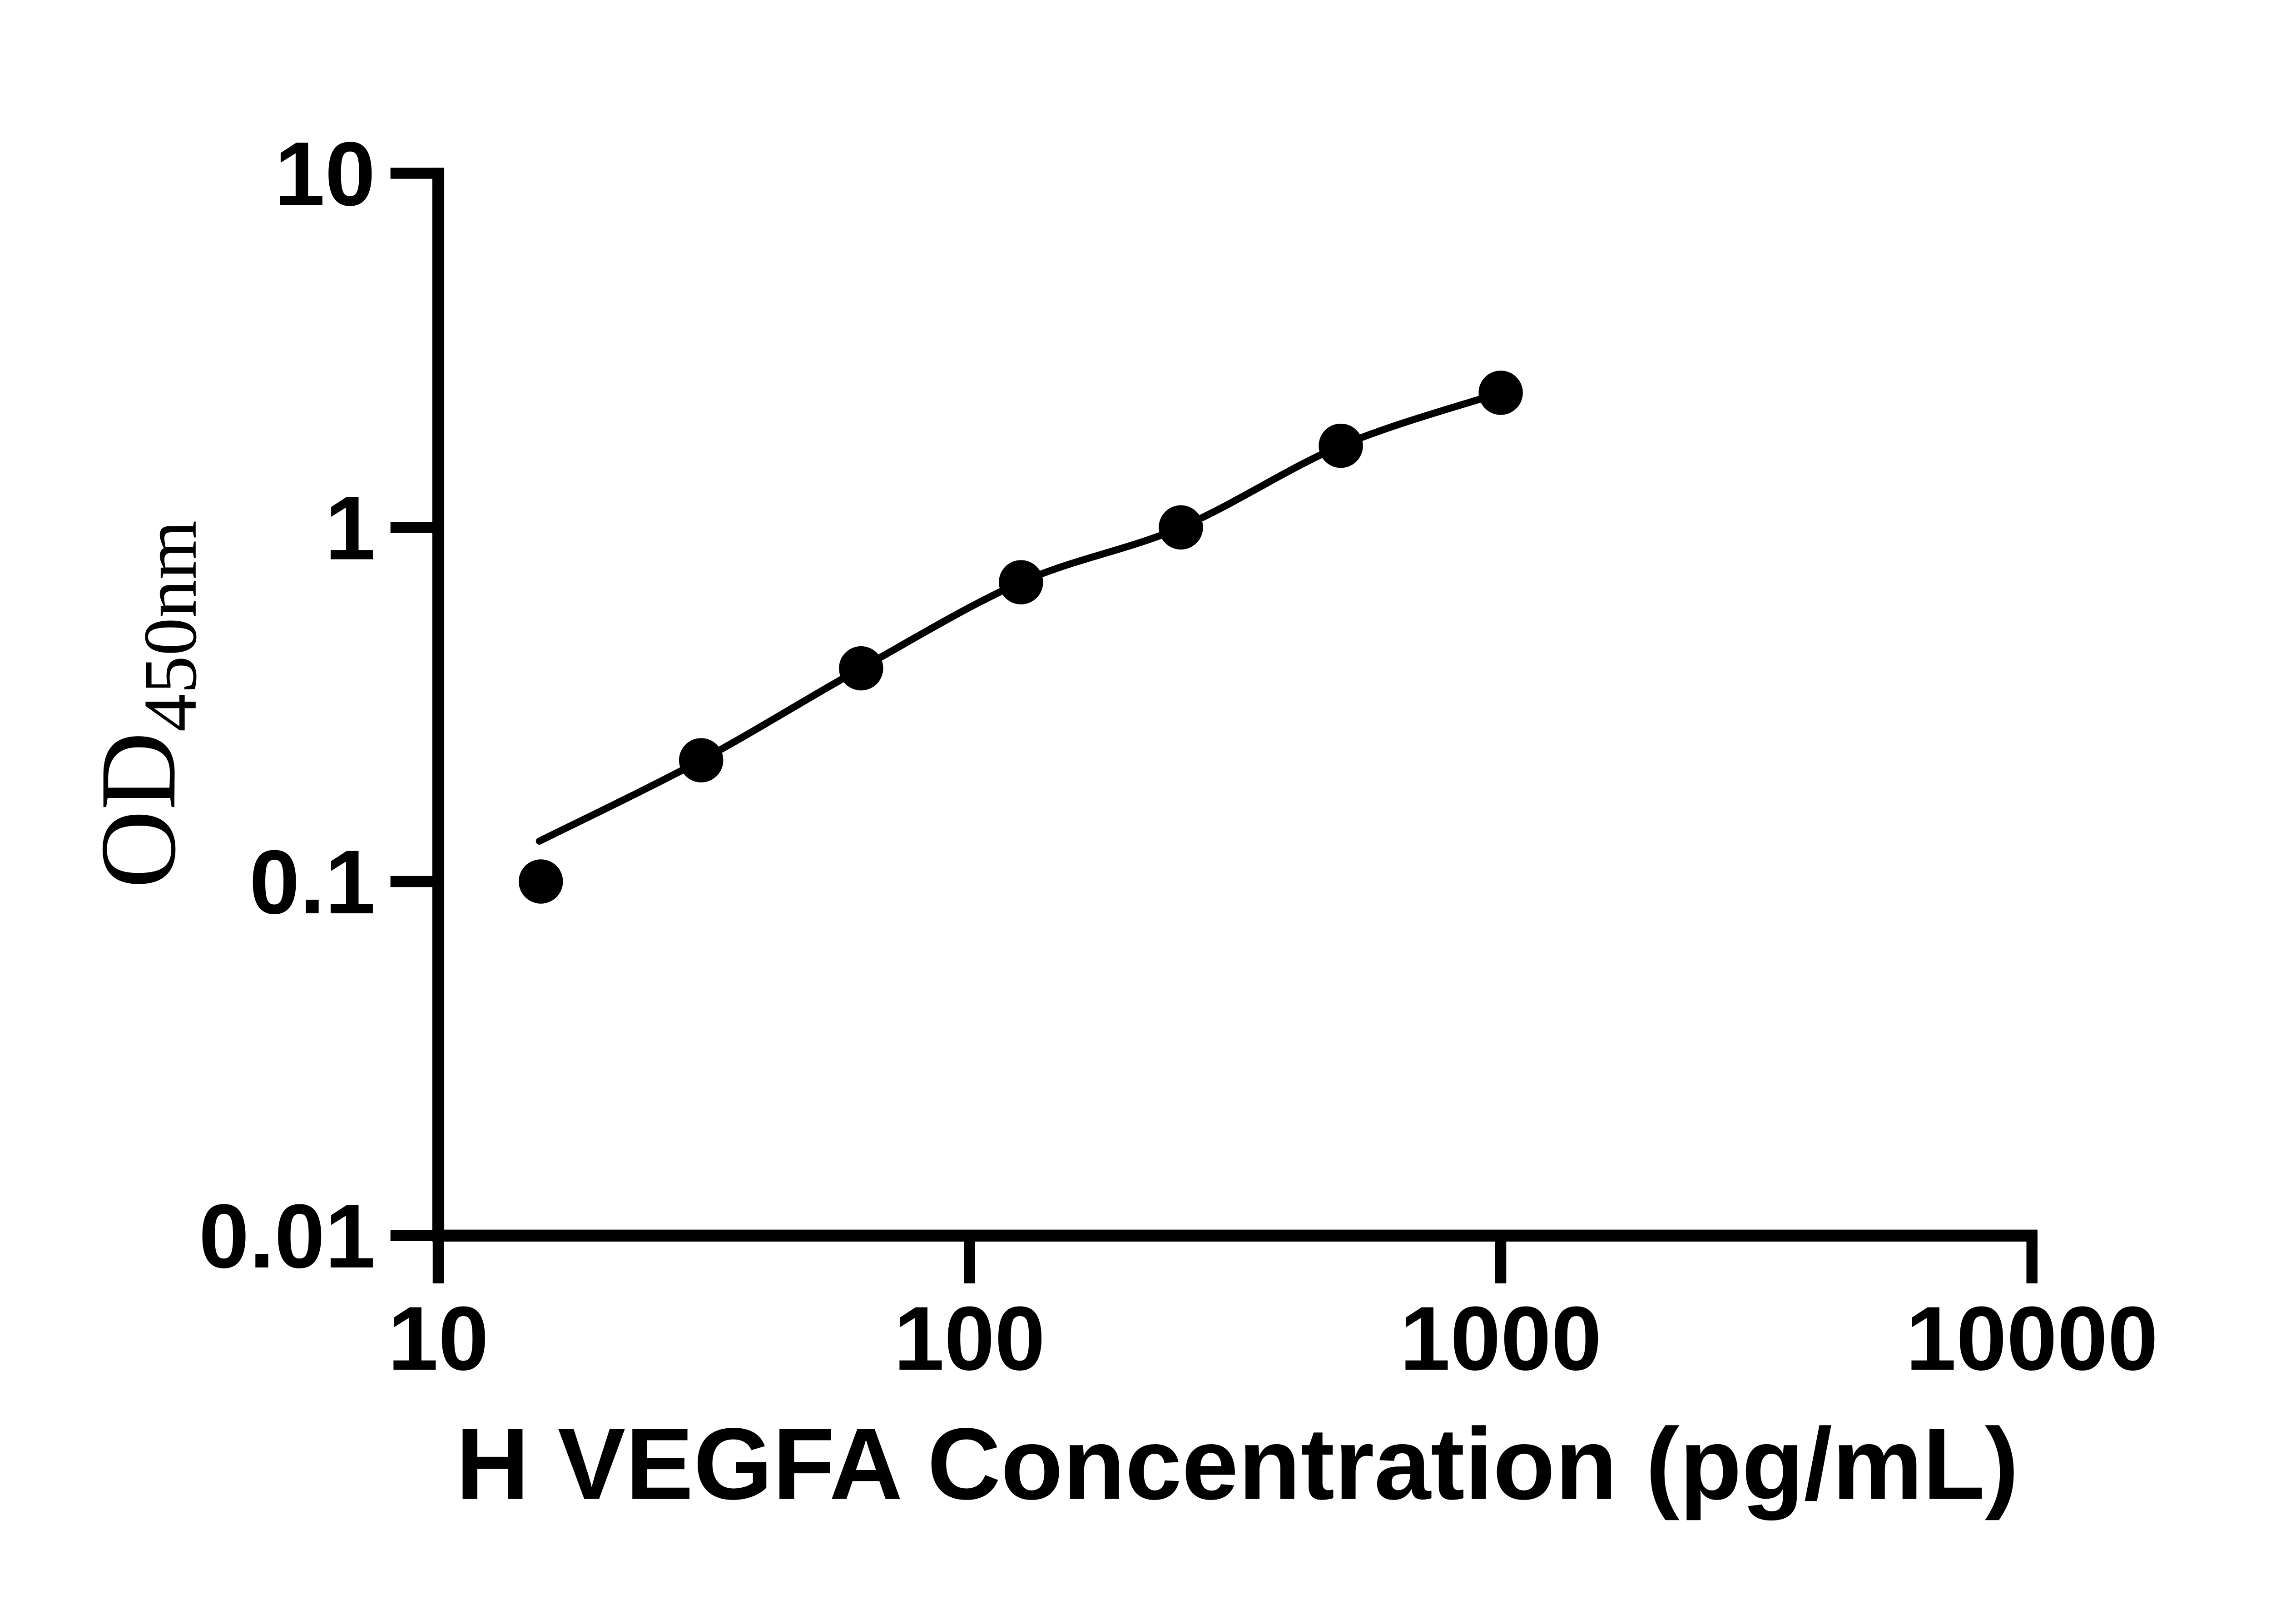 This screenshot has width=2271, height=1624. I want to click on y-tick-label: 0.1, so click(312, 882).